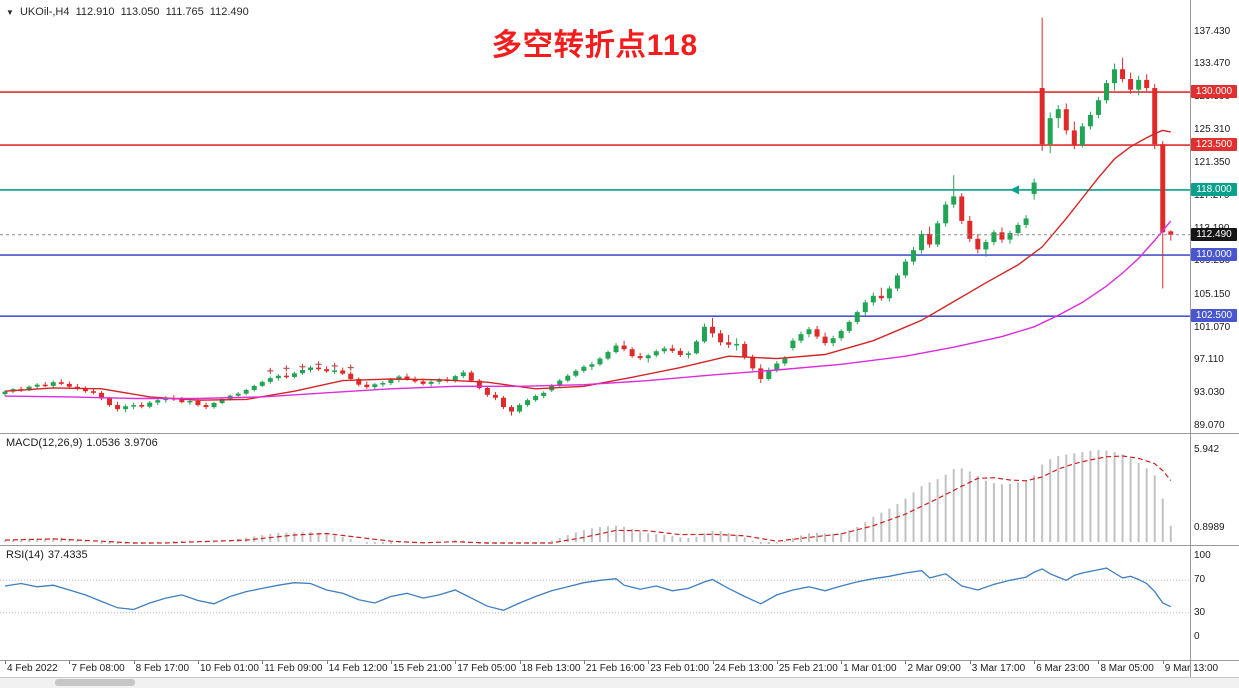  I want to click on time-axis-label: 11 Feb 09:00, so click(293, 668).